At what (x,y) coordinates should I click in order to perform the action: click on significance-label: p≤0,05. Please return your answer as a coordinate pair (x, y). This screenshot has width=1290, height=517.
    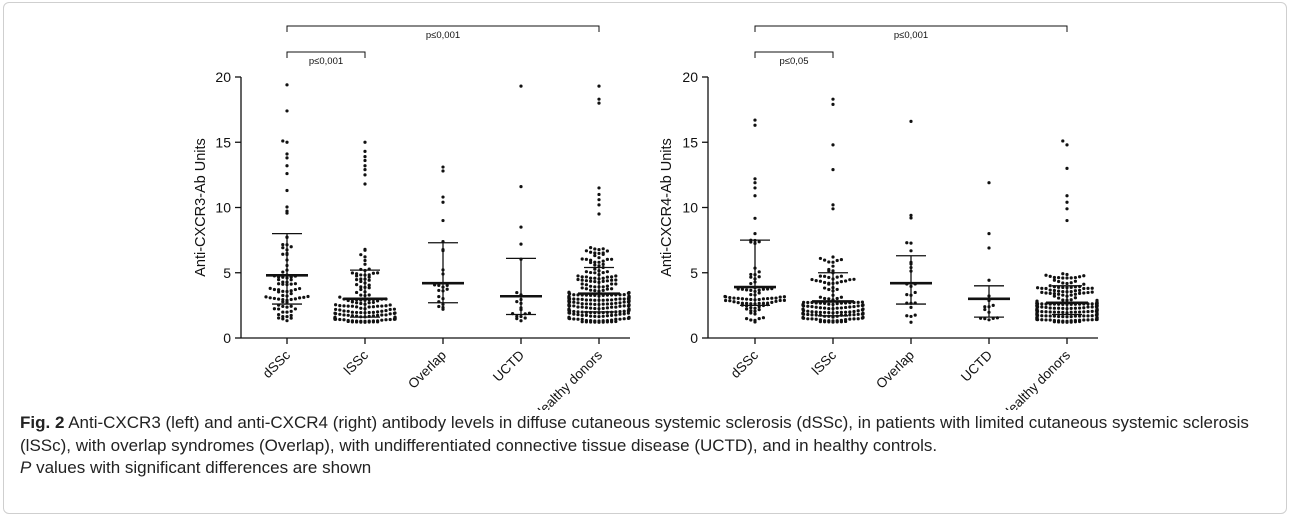
    Looking at the image, I should click on (794, 61).